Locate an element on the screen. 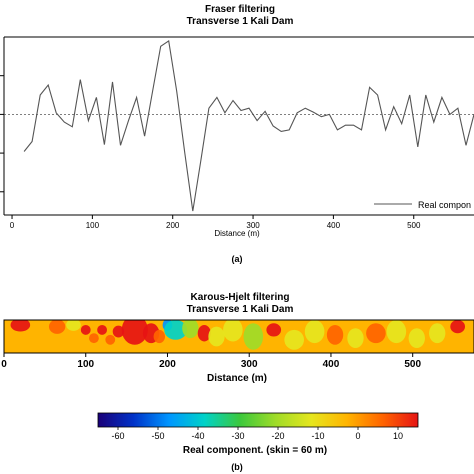  panel-b-title: Karous-Hjelt filtering is located at coordinates (240, 297).